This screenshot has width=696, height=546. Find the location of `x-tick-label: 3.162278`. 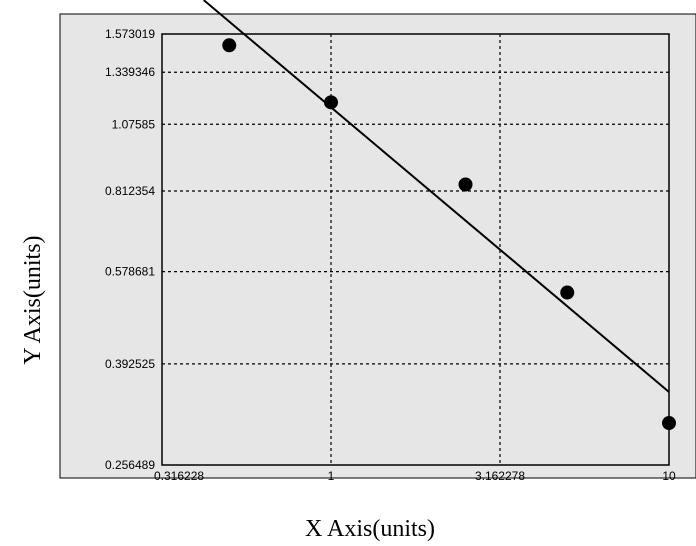

x-tick-label: 3.162278 is located at coordinates (500, 476).